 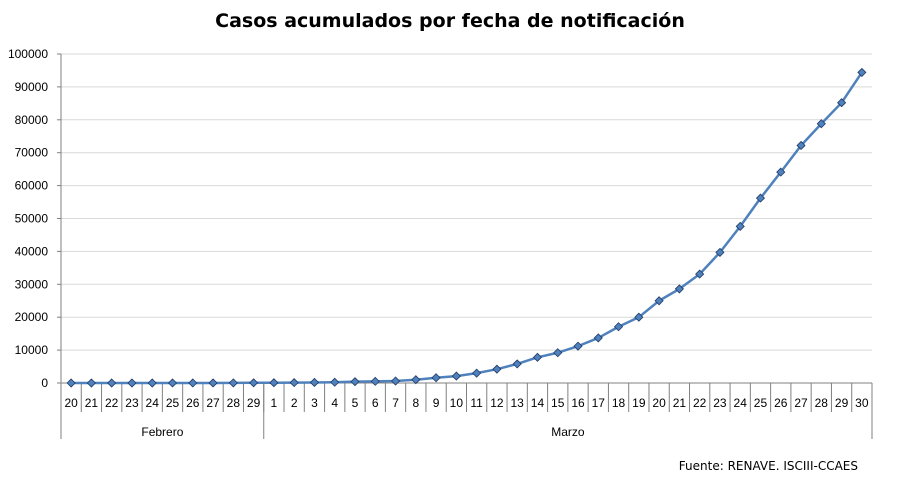 I want to click on x-tick-label: 17, so click(x=599, y=403).